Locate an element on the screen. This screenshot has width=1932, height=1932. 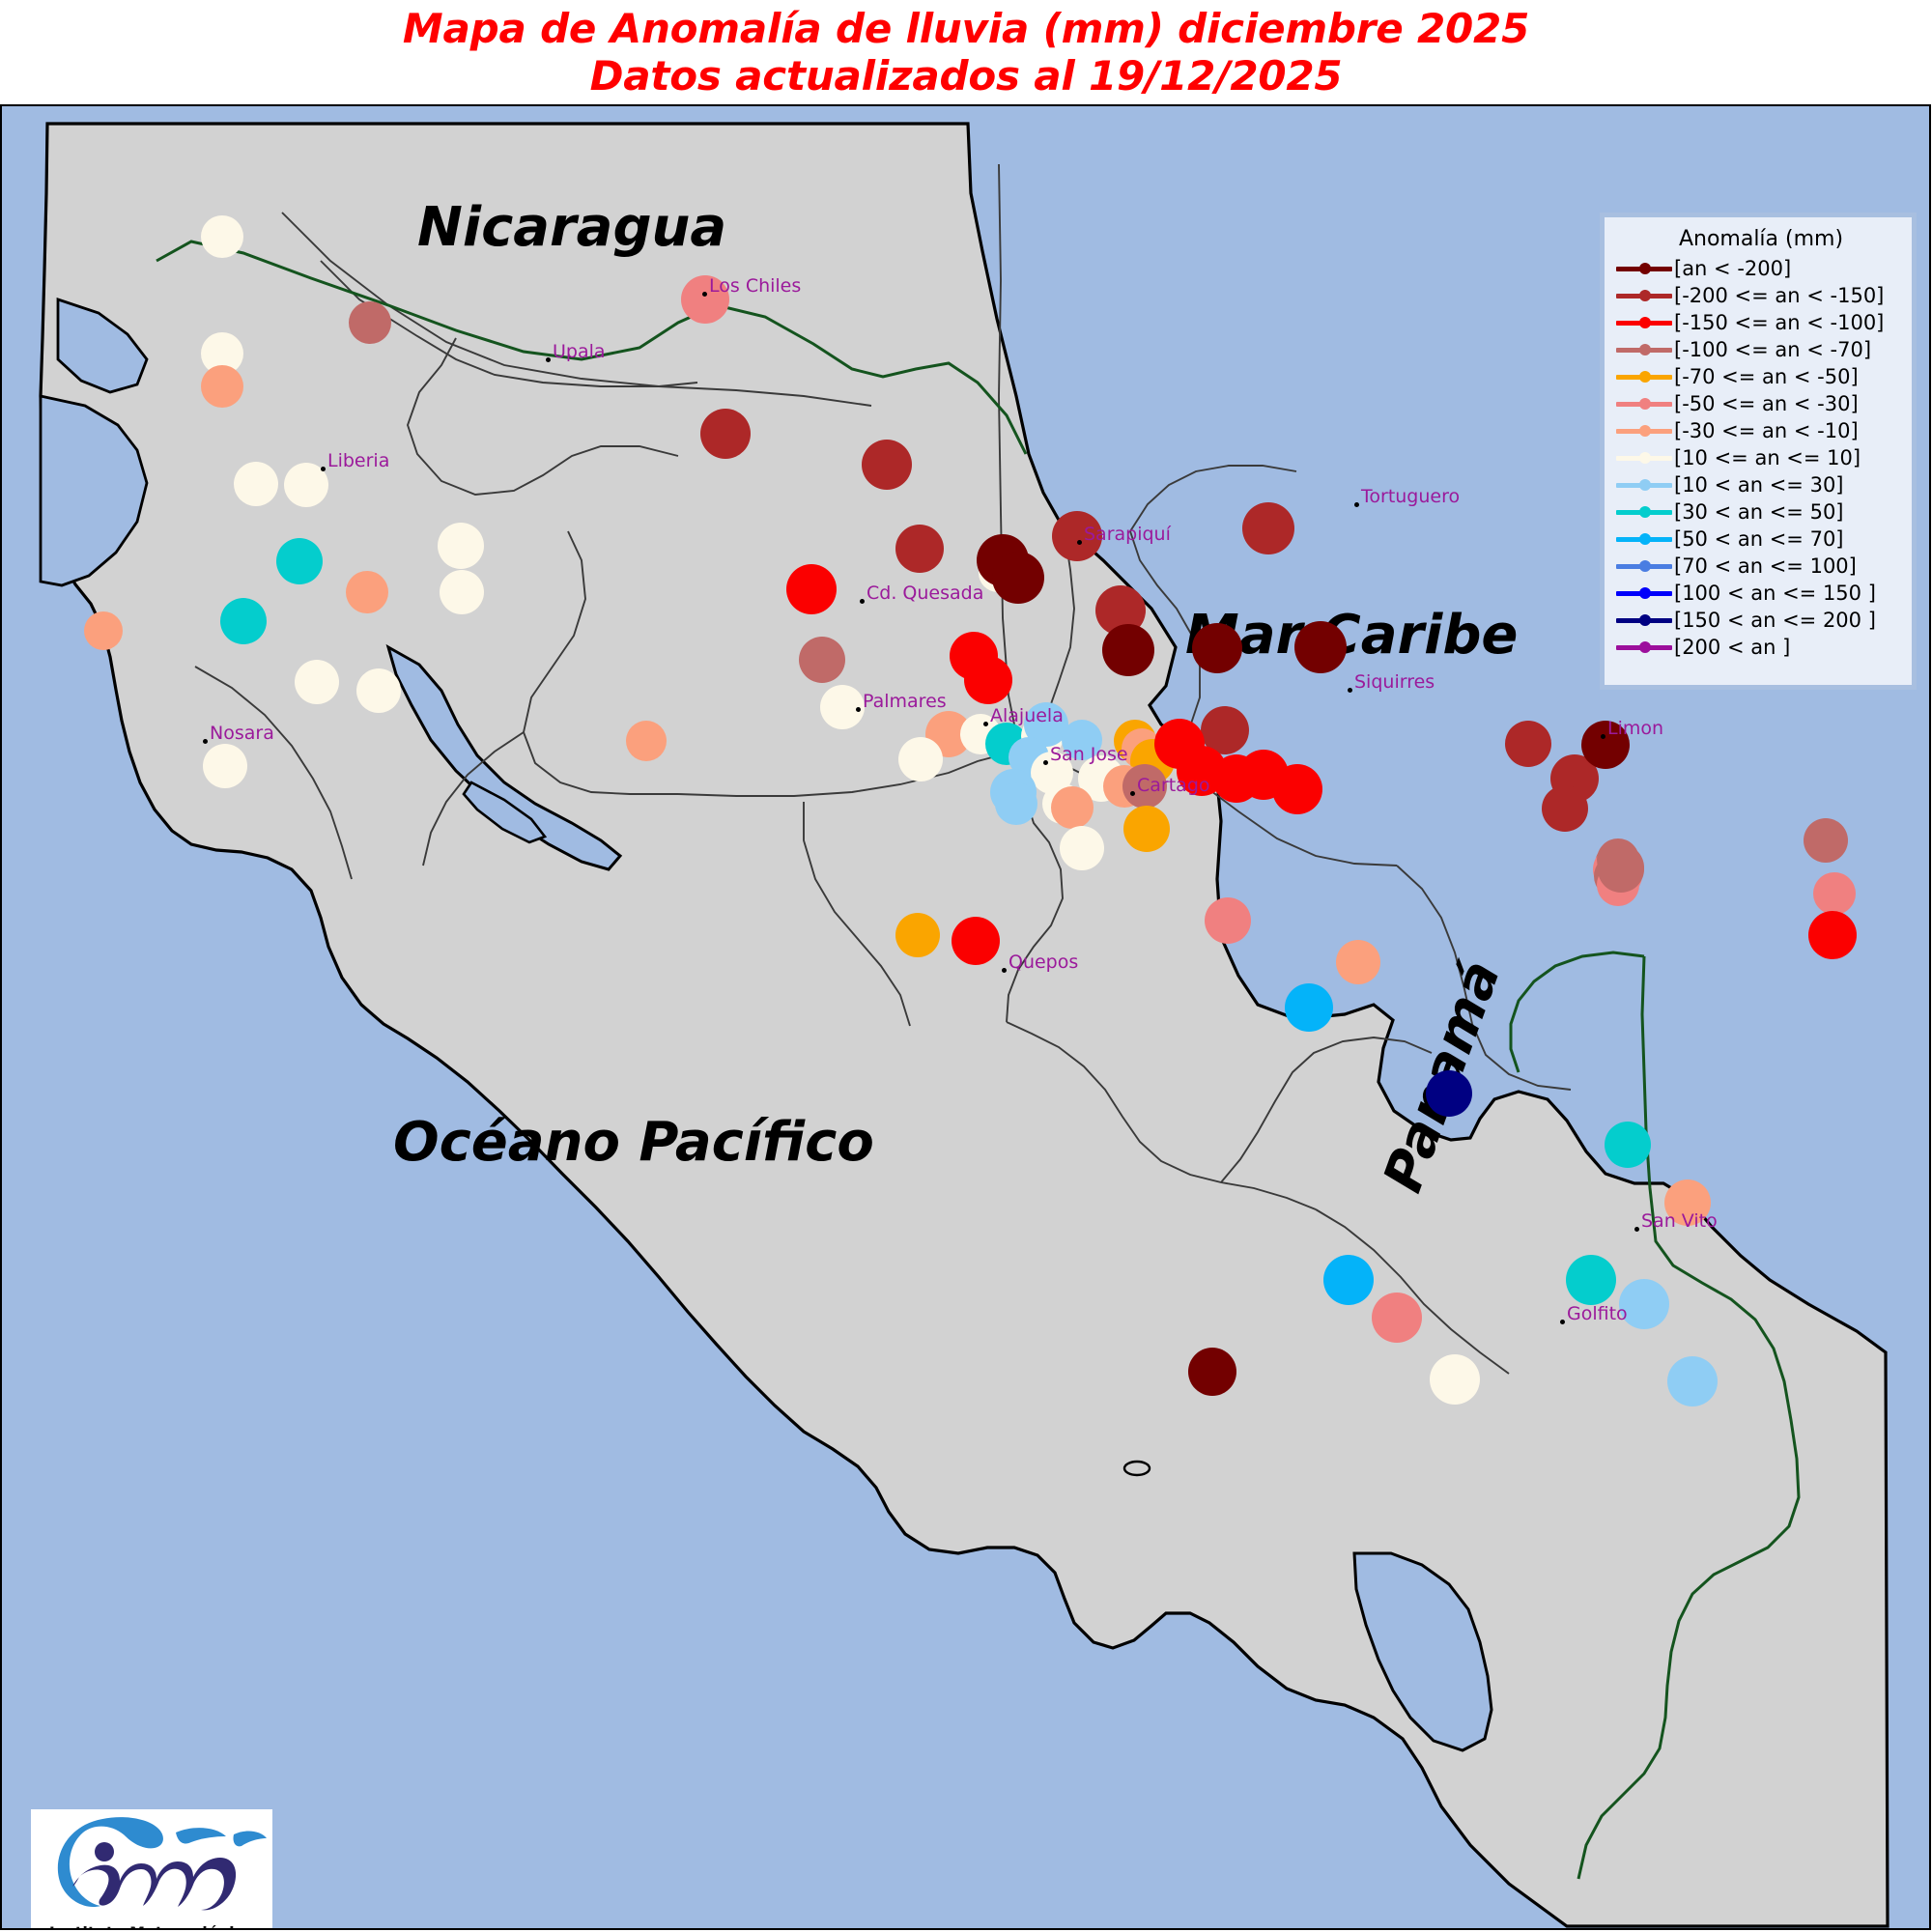
legend-item-label: [50 < an <= 70] is located at coordinates (1759, 539).